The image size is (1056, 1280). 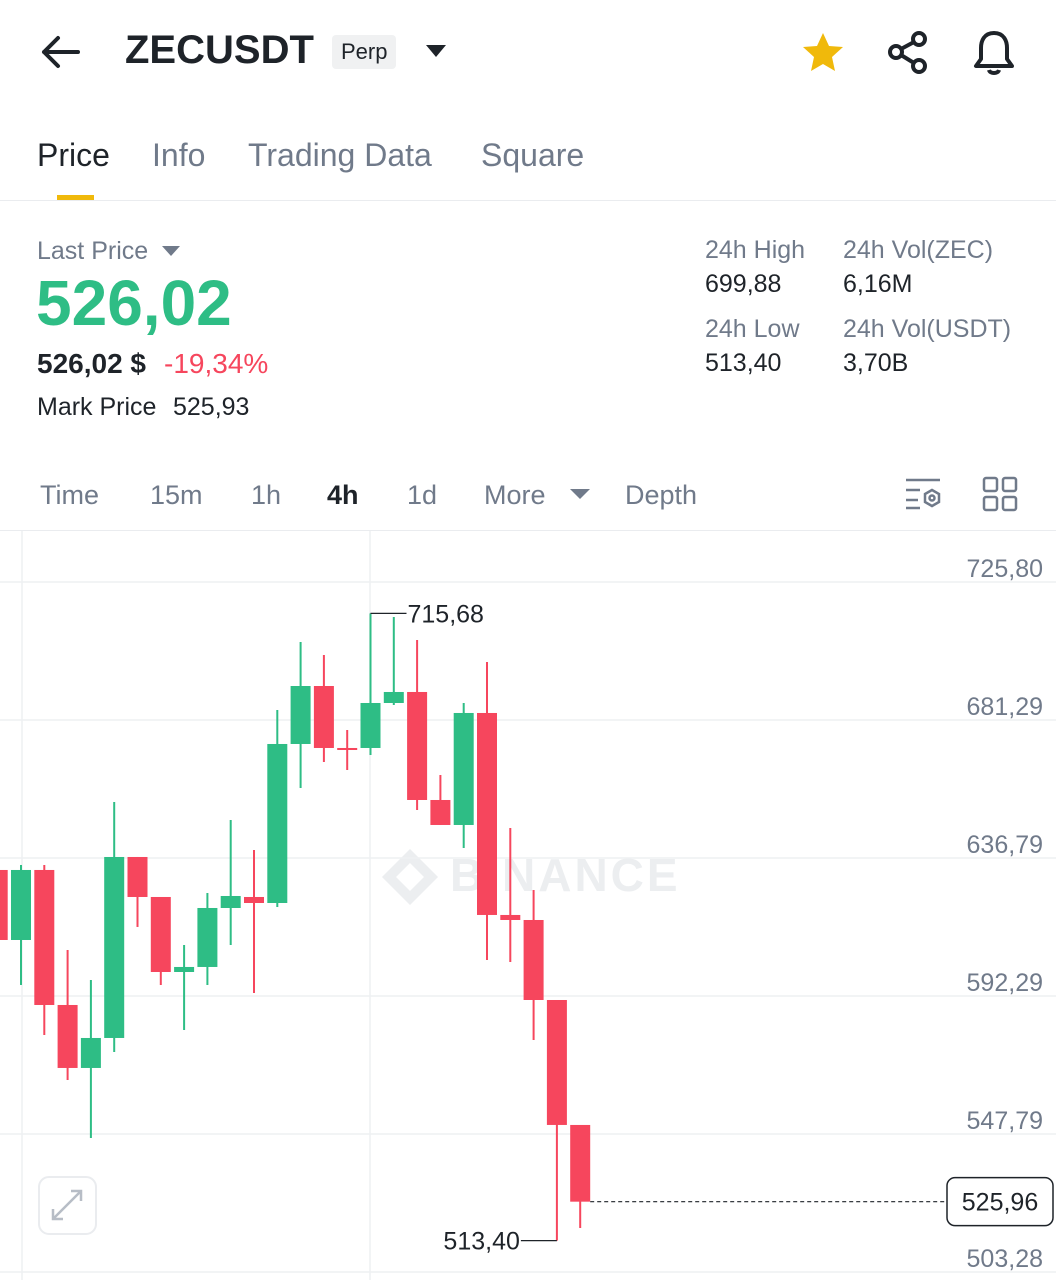 What do you see at coordinates (1005, 1121) in the screenshot?
I see `y-tick-label: 547,79` at bounding box center [1005, 1121].